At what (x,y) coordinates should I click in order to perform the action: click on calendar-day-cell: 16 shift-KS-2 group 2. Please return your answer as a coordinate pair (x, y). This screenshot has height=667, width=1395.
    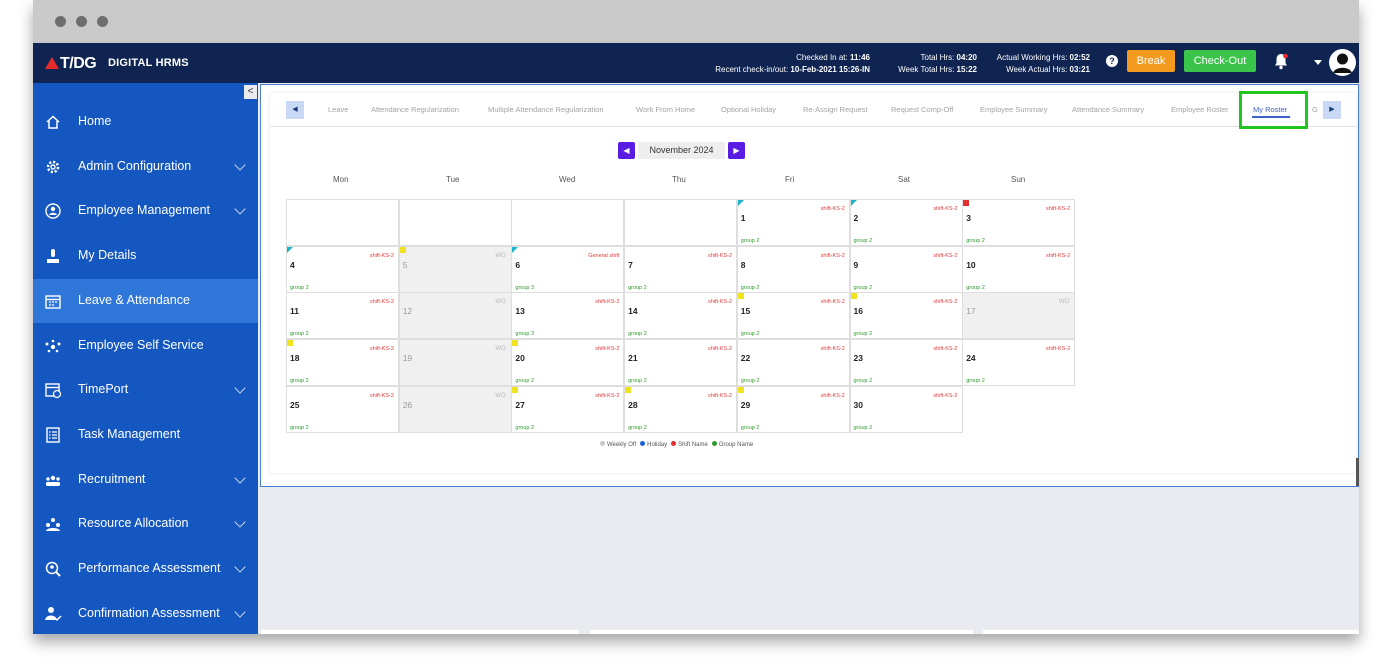
    Looking at the image, I should click on (906, 316).